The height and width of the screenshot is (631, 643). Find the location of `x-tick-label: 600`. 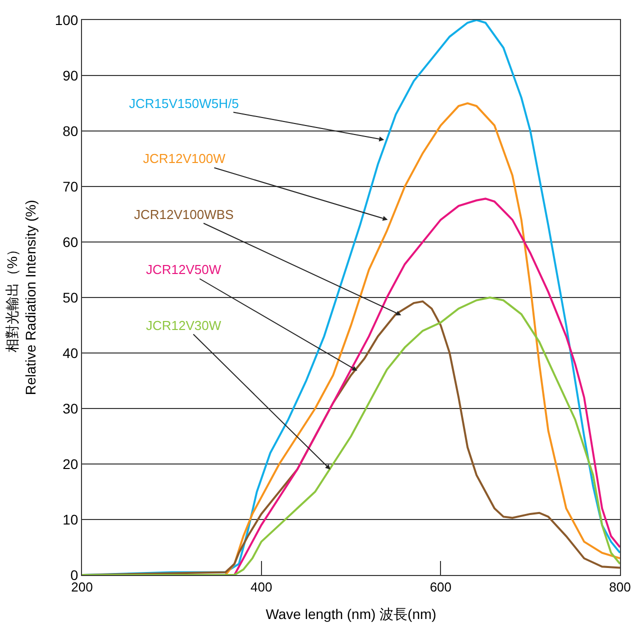

x-tick-label: 600 is located at coordinates (441, 587).